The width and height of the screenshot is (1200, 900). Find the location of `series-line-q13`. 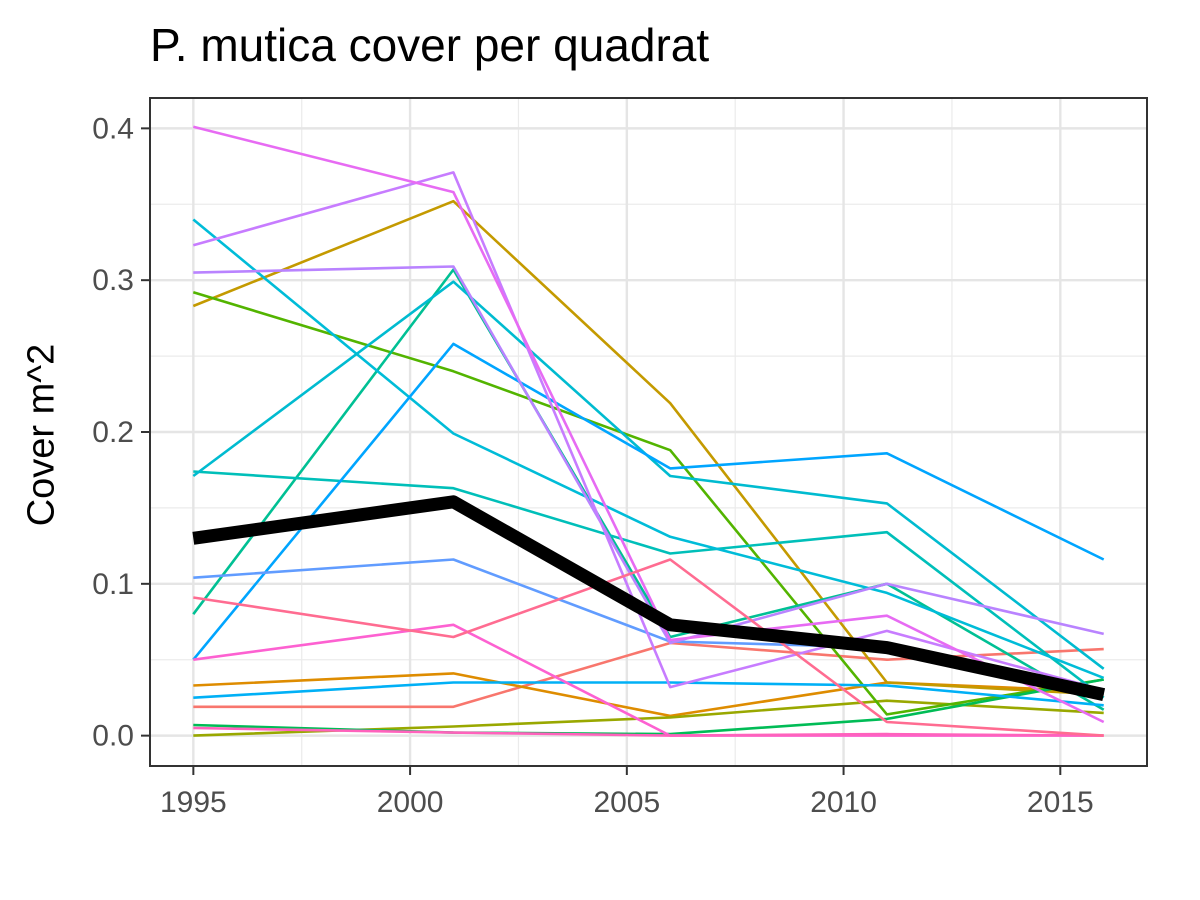

series-line-q13 is located at coordinates (648, 627).